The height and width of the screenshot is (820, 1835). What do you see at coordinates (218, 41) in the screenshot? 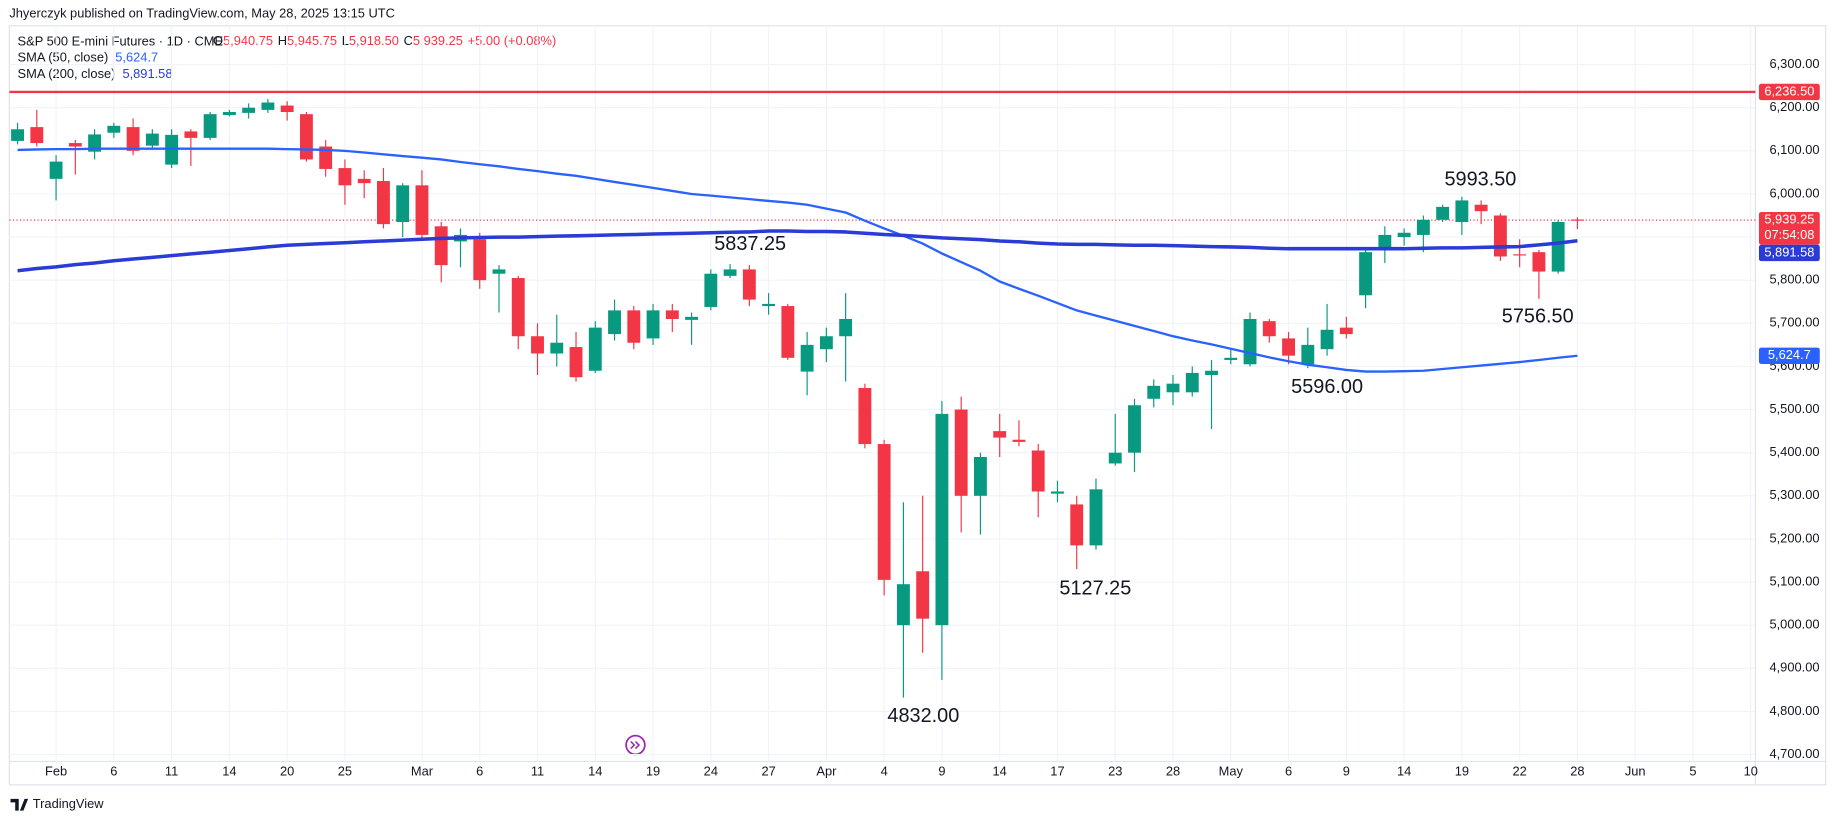
I see `ohlc-key: O` at bounding box center [218, 41].